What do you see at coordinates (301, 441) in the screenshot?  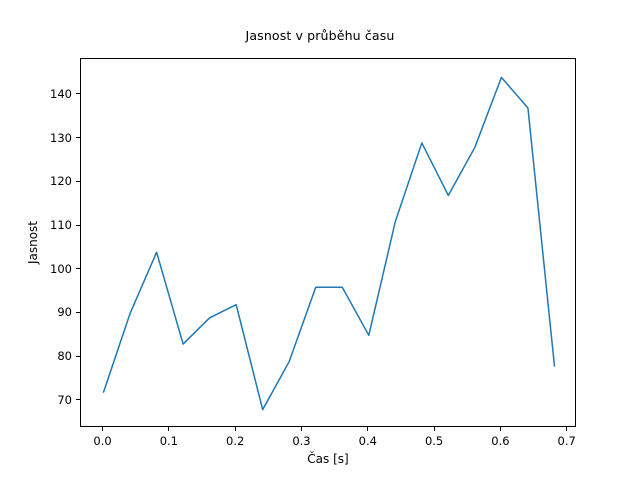 I see `x-tick-label: 0.3` at bounding box center [301, 441].